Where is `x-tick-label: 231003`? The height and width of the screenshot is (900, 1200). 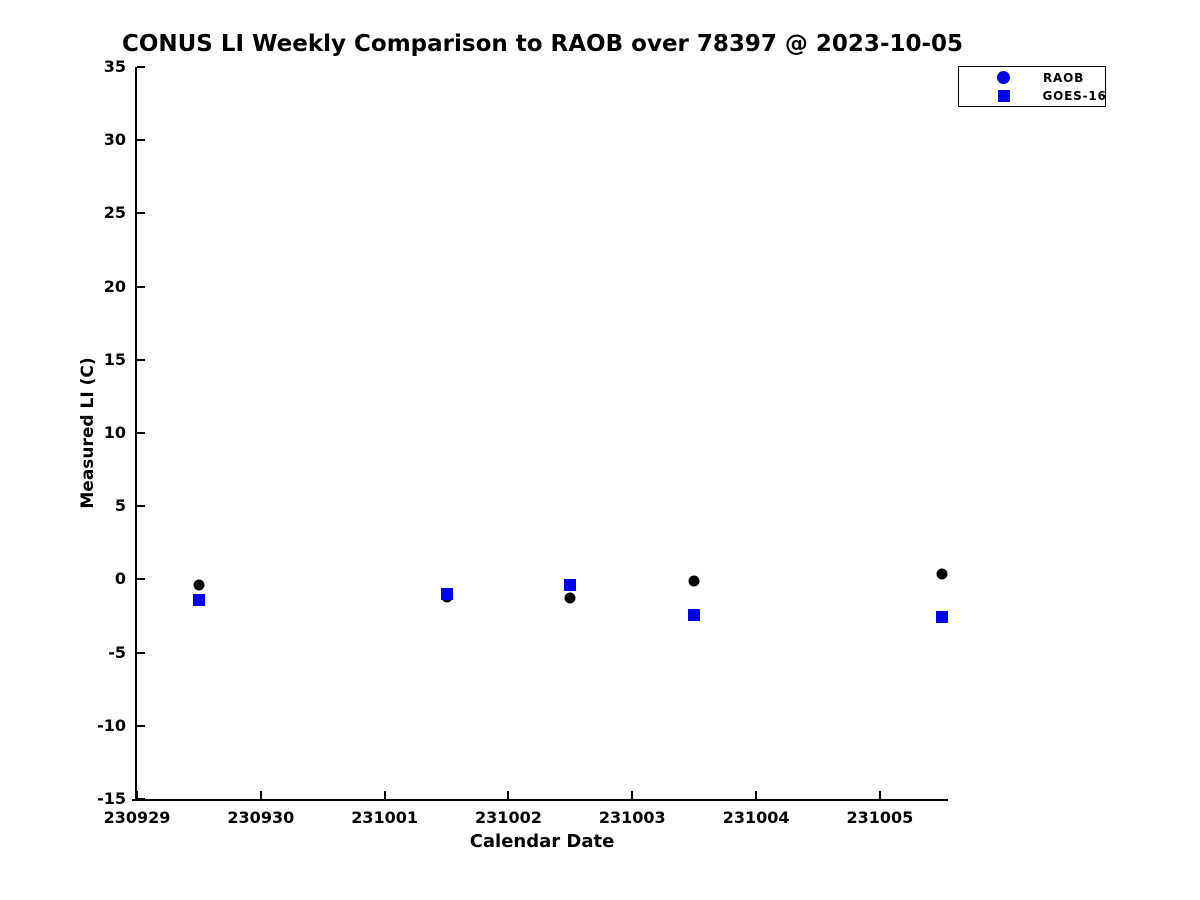
x-tick-label: 231003 is located at coordinates (632, 817).